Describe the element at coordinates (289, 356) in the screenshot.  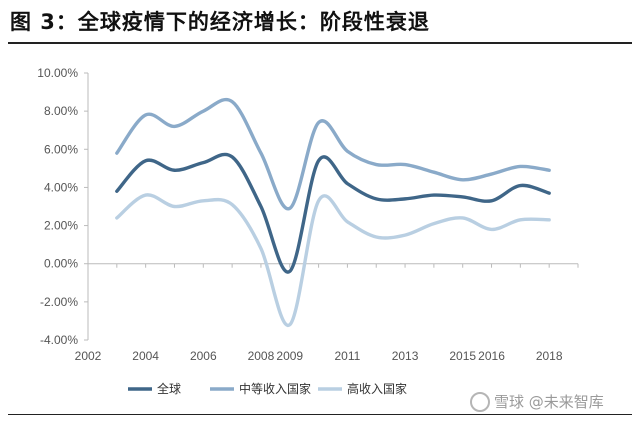
I see `x-tick-label: 2009` at that location.